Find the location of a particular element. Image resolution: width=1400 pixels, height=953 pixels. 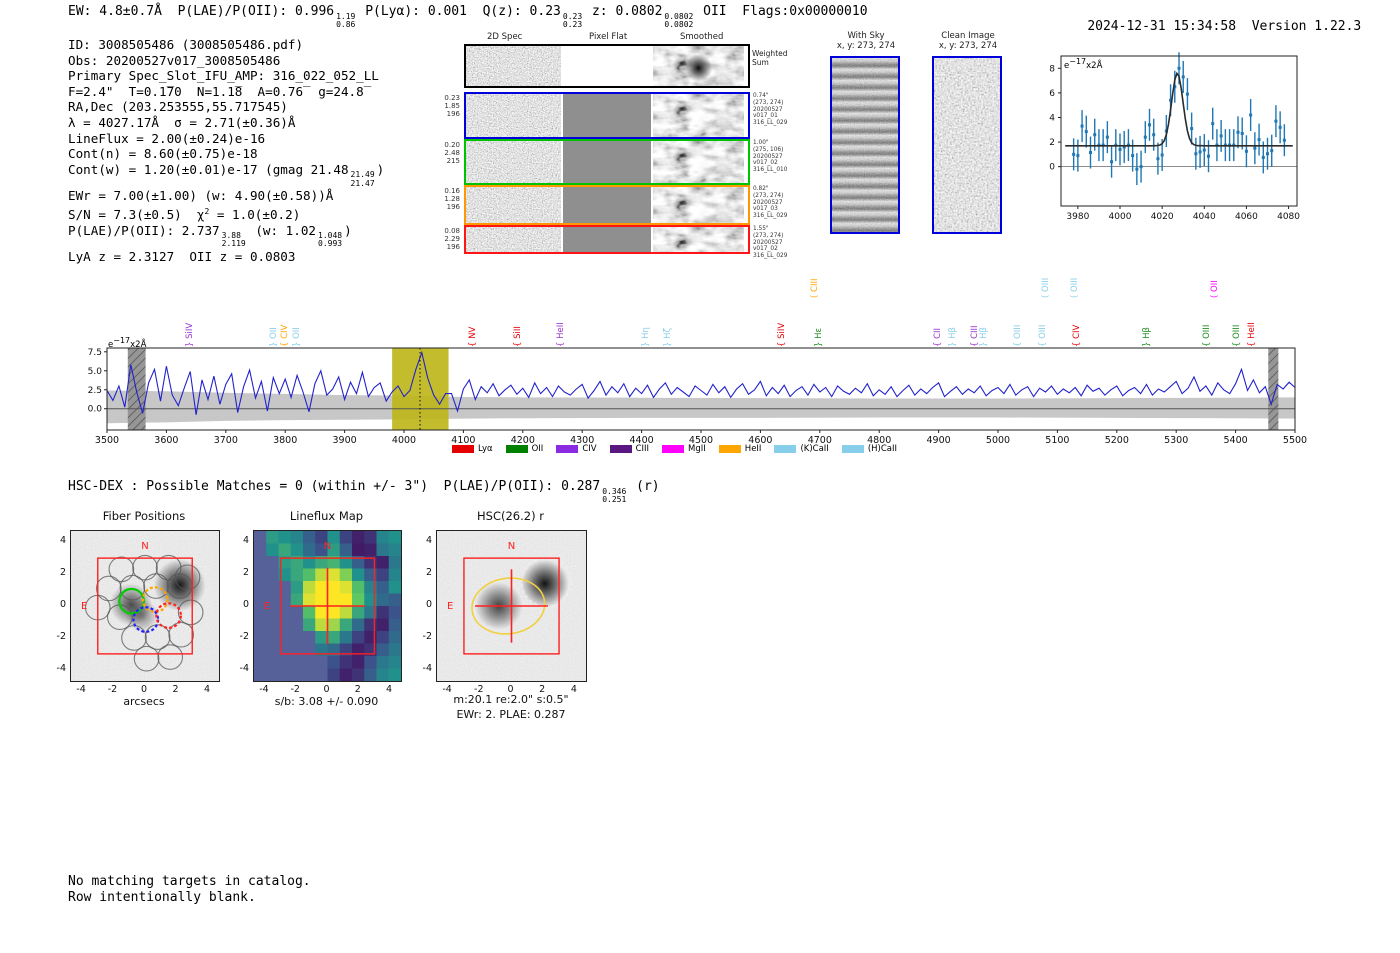

withsky-title-line2: x, y: 273, 274 is located at coordinates (866, 46).